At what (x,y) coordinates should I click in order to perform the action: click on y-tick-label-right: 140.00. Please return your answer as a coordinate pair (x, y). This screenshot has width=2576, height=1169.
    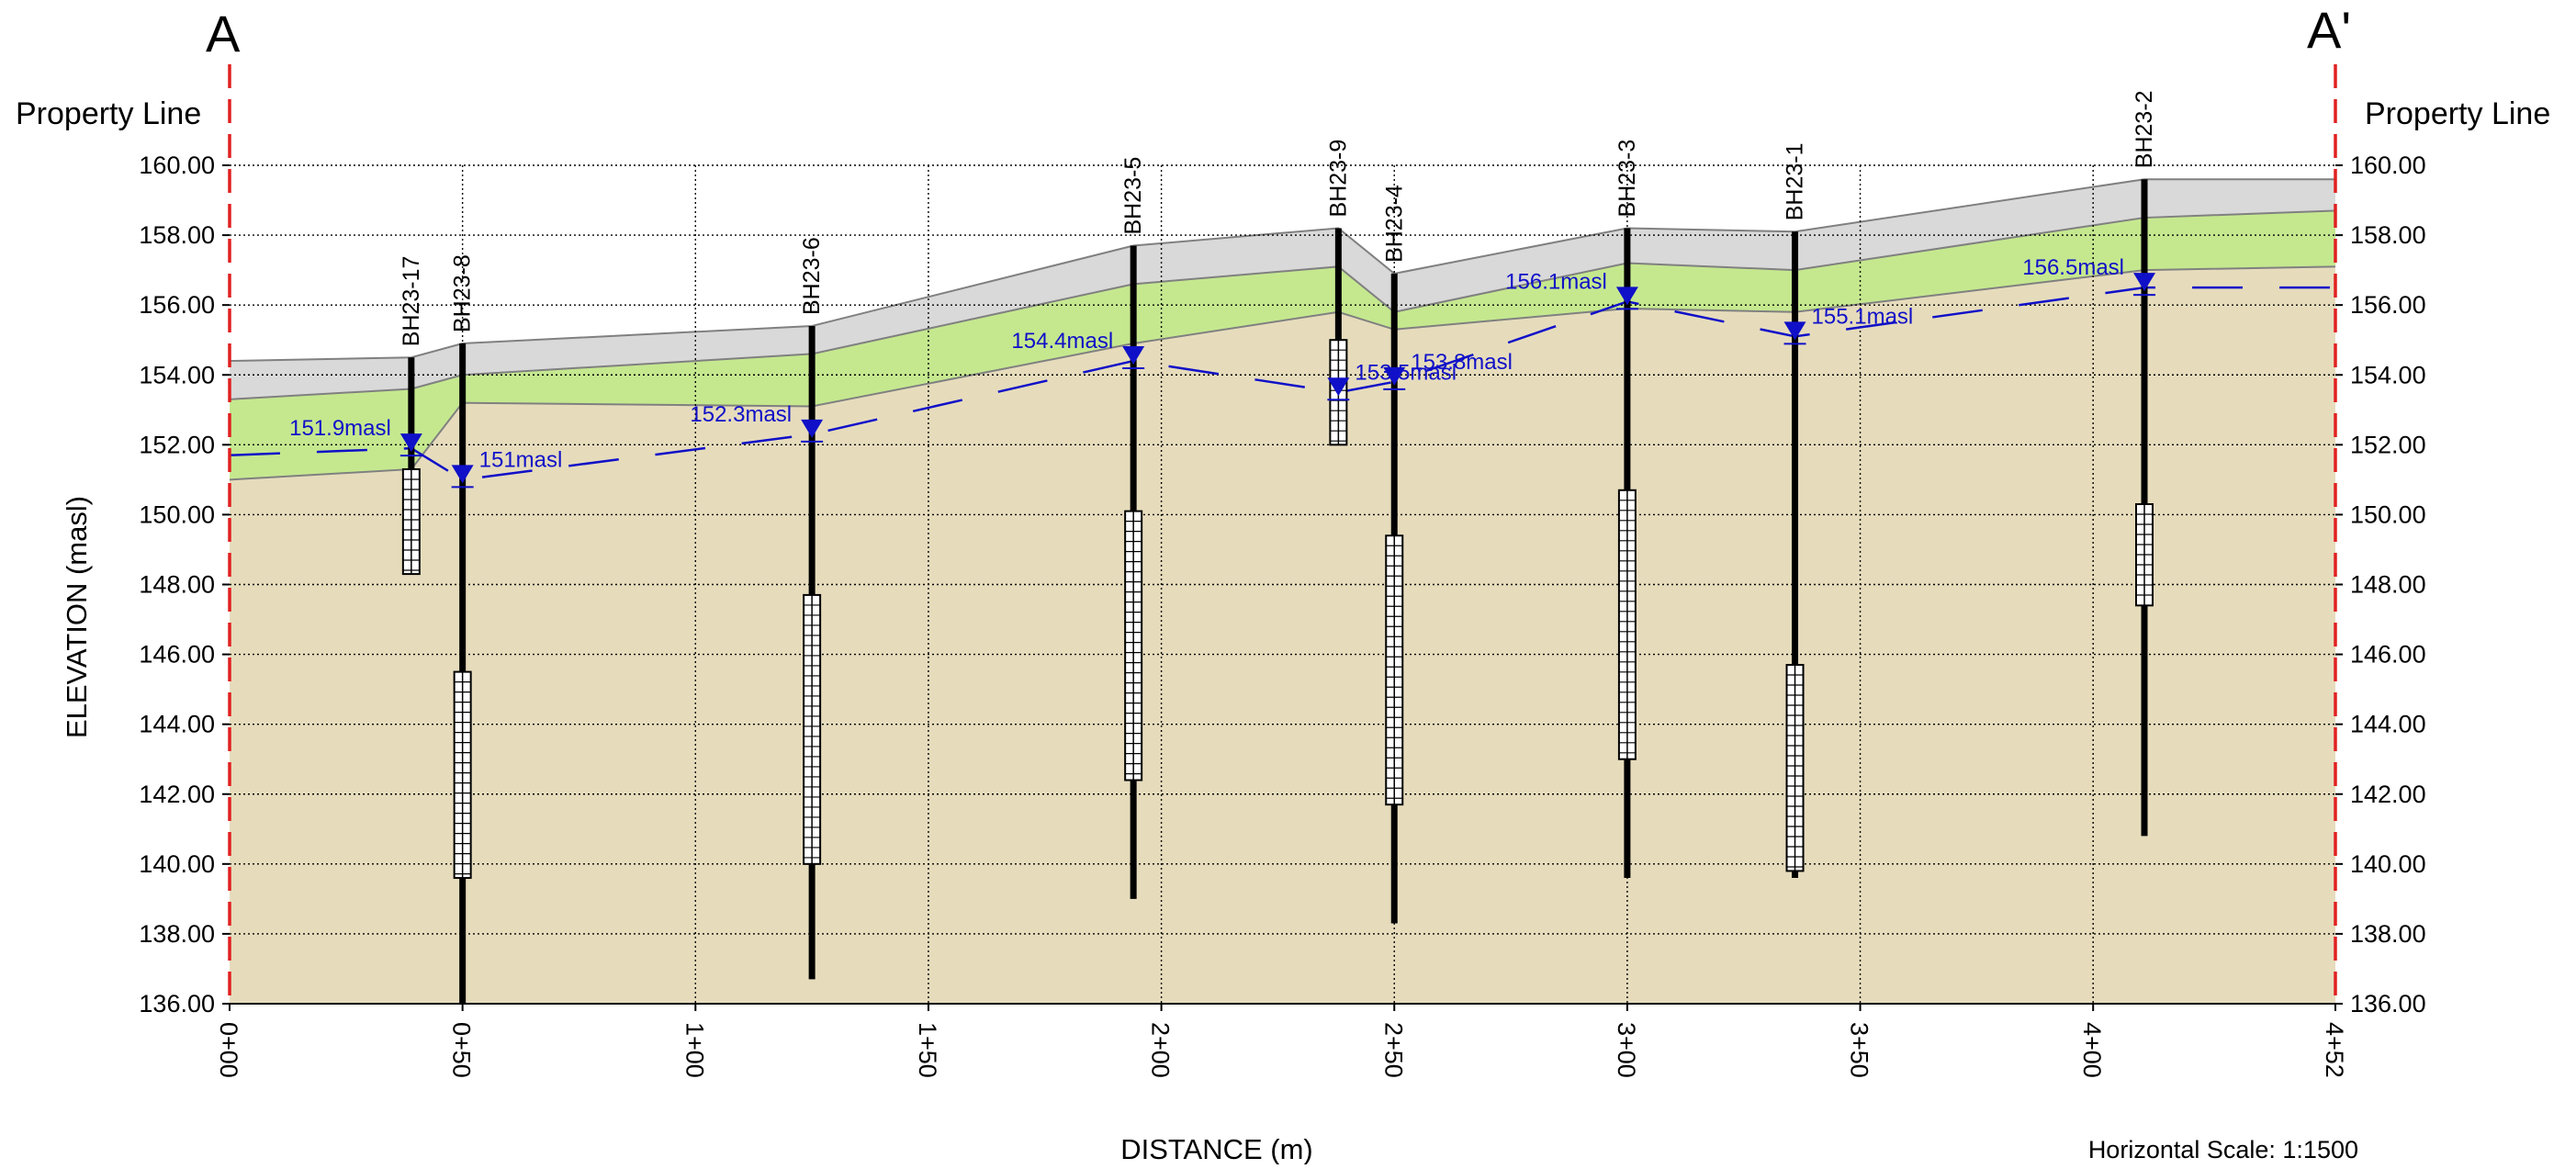
    Looking at the image, I should click on (2388, 864).